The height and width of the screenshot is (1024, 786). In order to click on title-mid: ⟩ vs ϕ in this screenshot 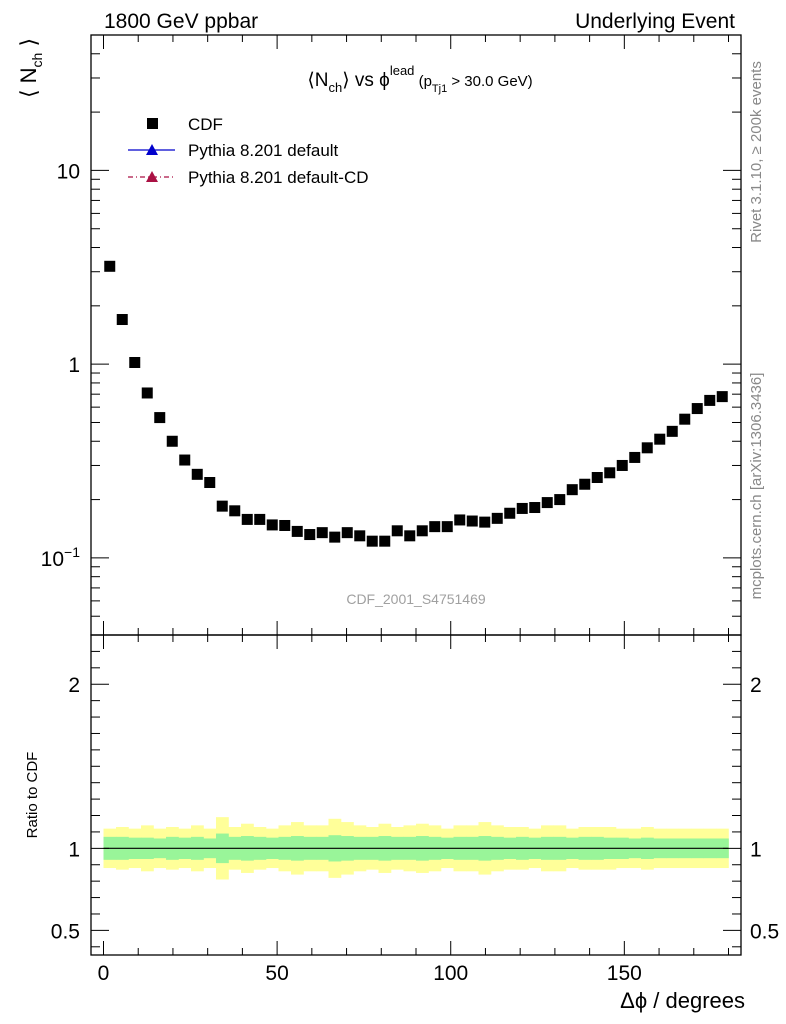, I will do `click(366, 80)`.